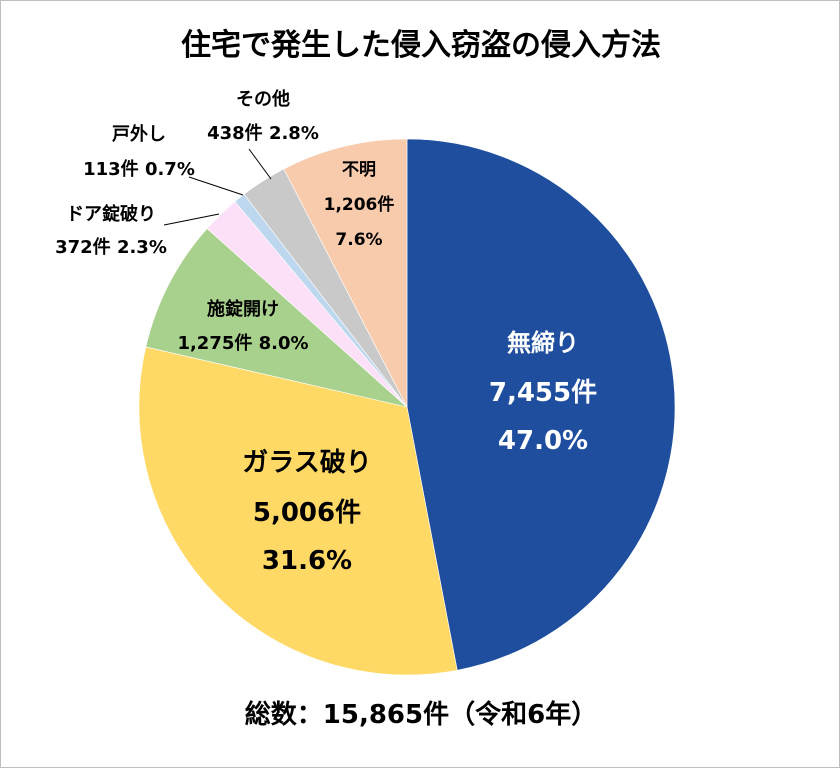 This screenshot has width=840, height=768. What do you see at coordinates (139, 134) in the screenshot?
I see `data-label-toso: 戸外し` at bounding box center [139, 134].